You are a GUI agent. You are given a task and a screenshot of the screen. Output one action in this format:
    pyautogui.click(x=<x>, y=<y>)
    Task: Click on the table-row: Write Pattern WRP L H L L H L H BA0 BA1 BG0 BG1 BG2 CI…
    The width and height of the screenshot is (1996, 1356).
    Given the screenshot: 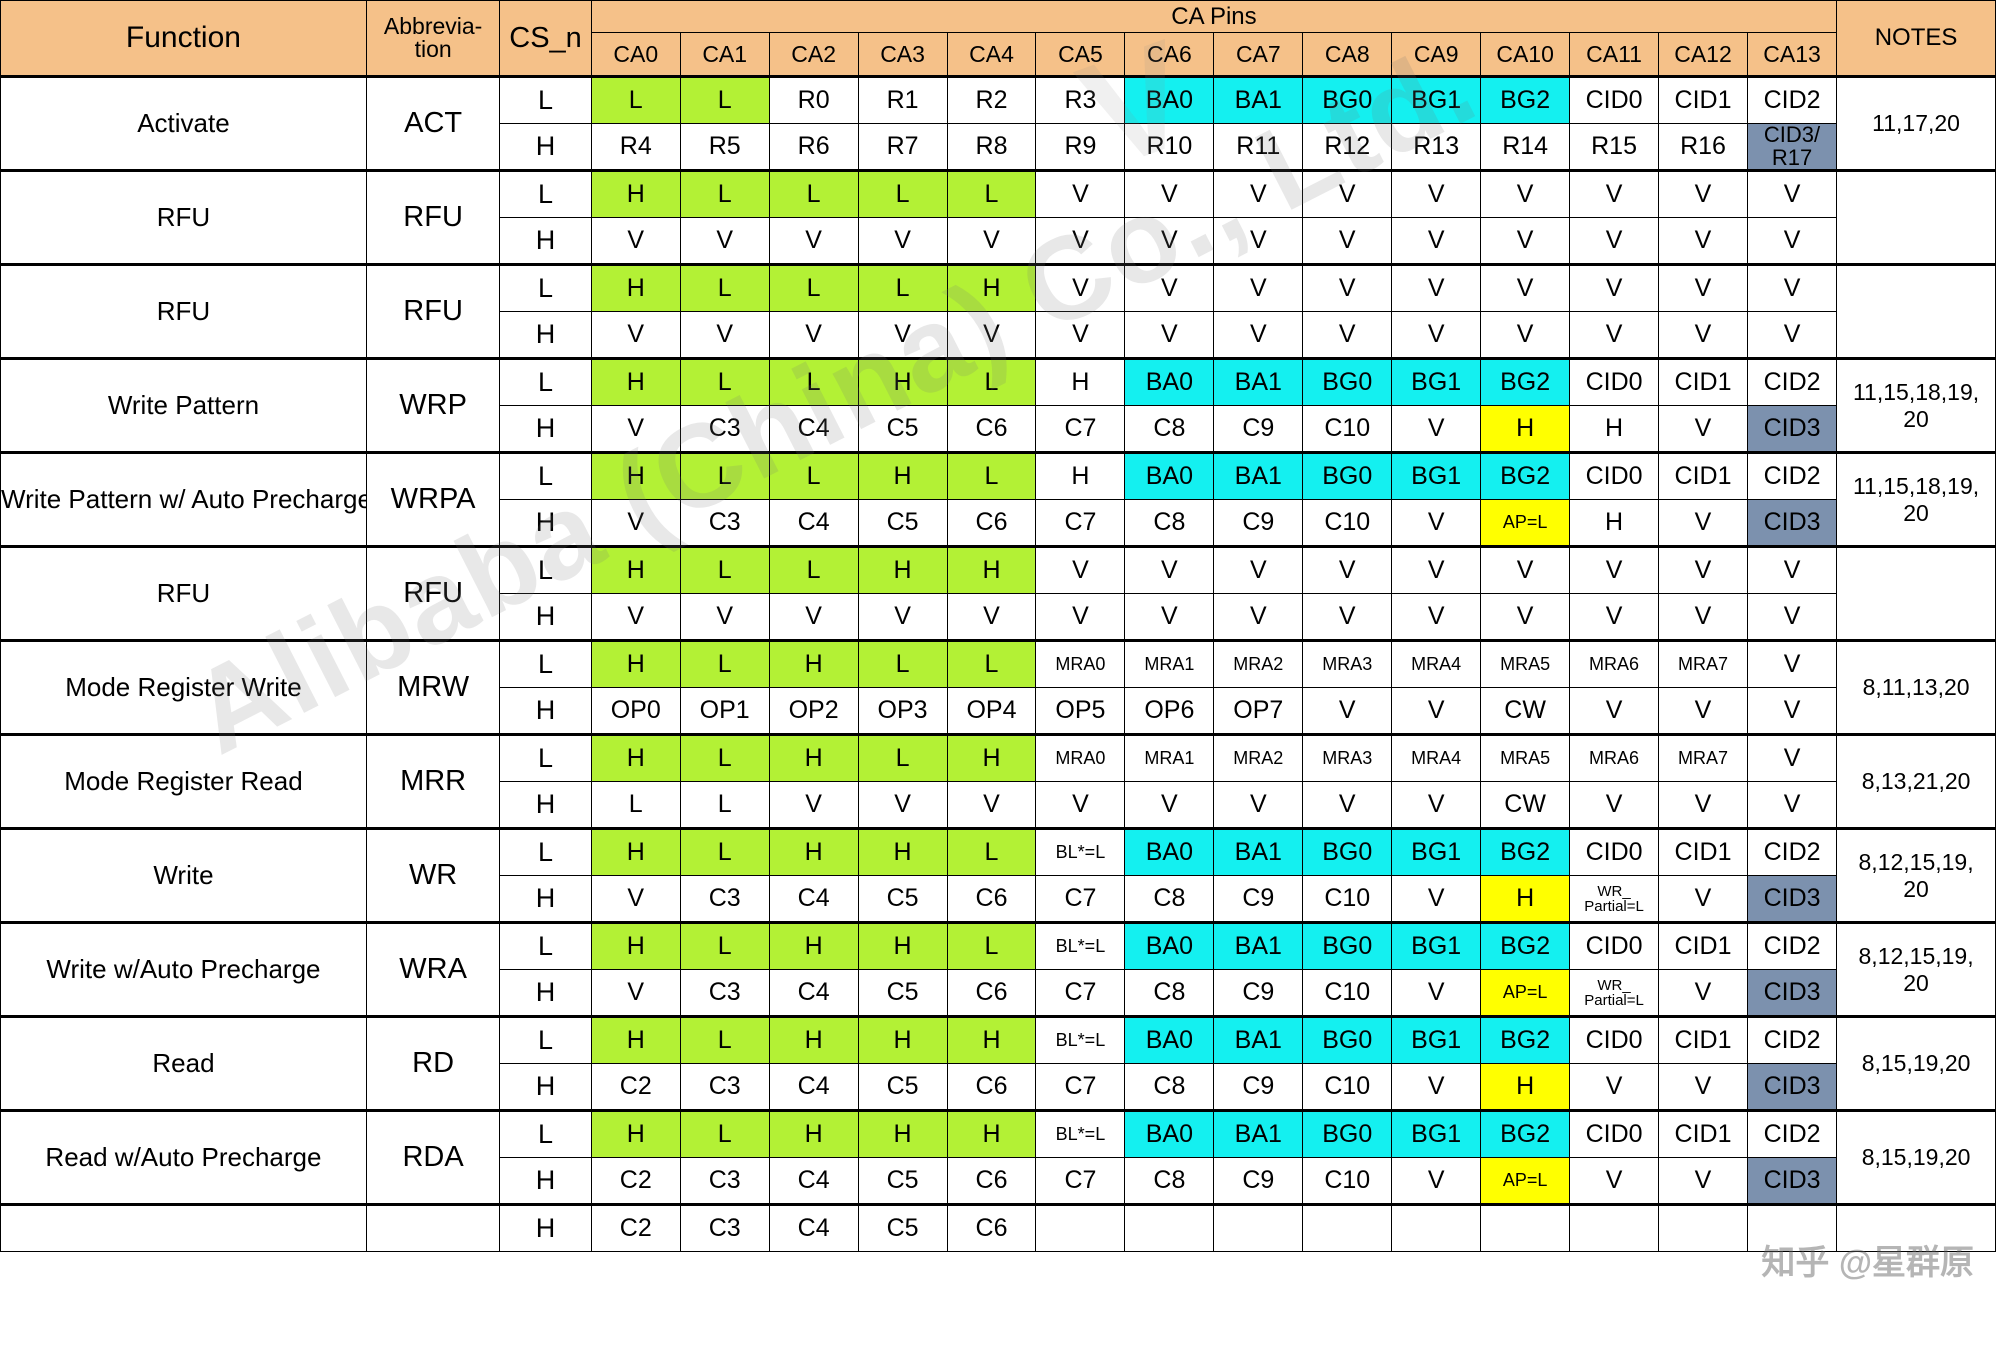 What is the action you would take?
    pyautogui.click(x=998, y=405)
    